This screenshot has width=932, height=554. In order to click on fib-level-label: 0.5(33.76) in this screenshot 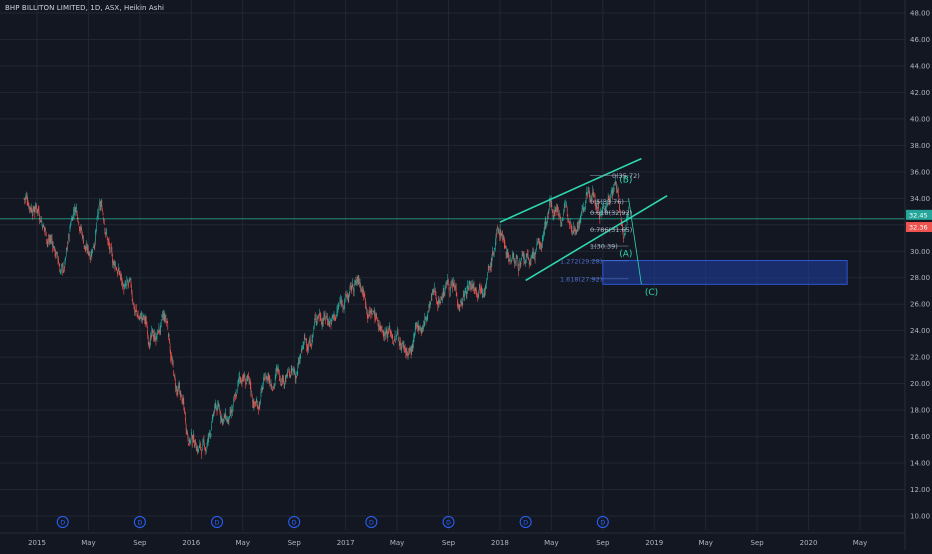, I will do `click(607, 202)`.